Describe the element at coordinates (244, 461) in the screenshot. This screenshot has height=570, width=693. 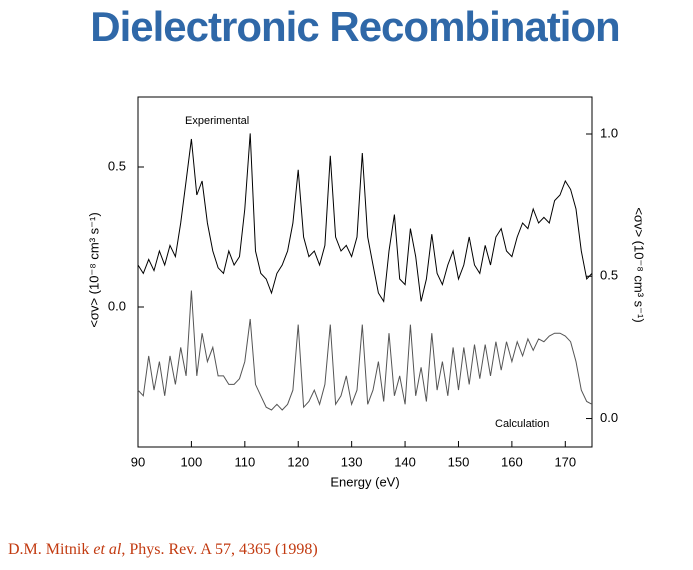
I see `x-tick-label: 110` at that location.